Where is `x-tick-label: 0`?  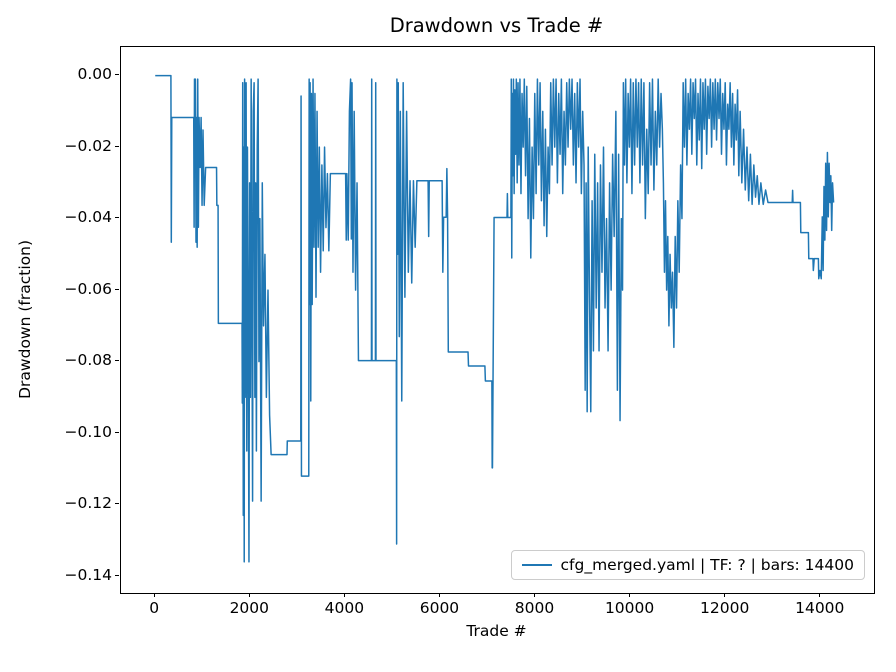 x-tick-label: 0 is located at coordinates (154, 608).